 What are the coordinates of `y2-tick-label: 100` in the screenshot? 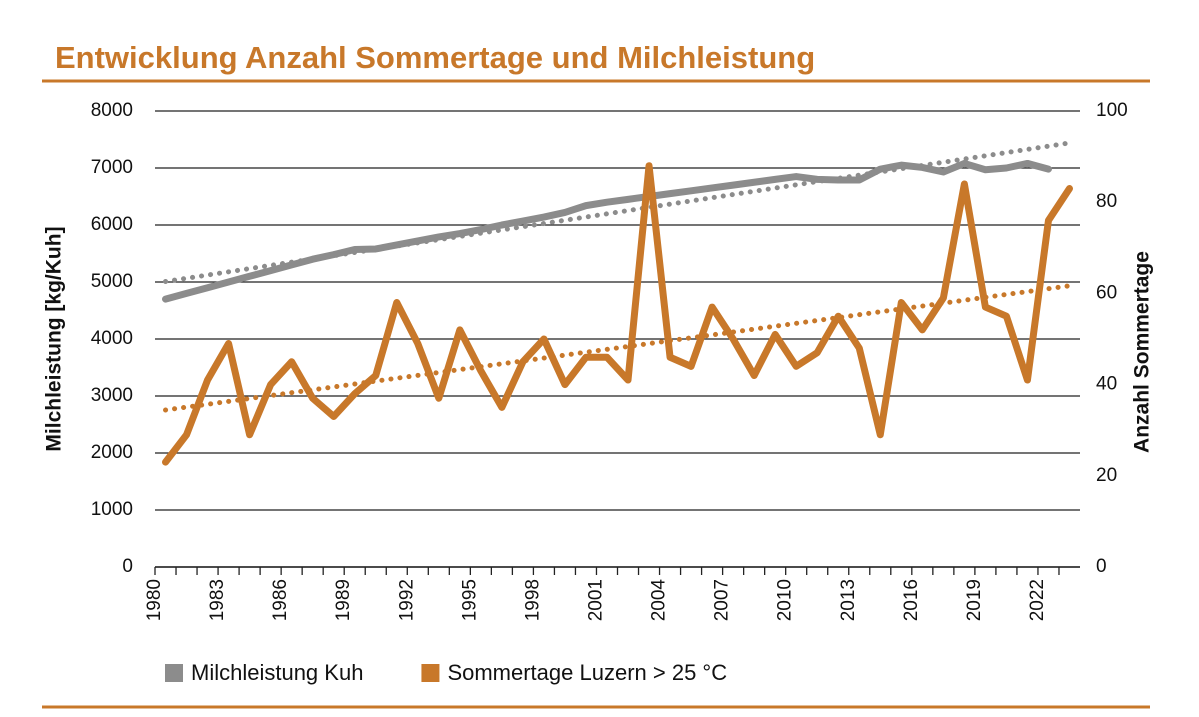 It's located at (1112, 110).